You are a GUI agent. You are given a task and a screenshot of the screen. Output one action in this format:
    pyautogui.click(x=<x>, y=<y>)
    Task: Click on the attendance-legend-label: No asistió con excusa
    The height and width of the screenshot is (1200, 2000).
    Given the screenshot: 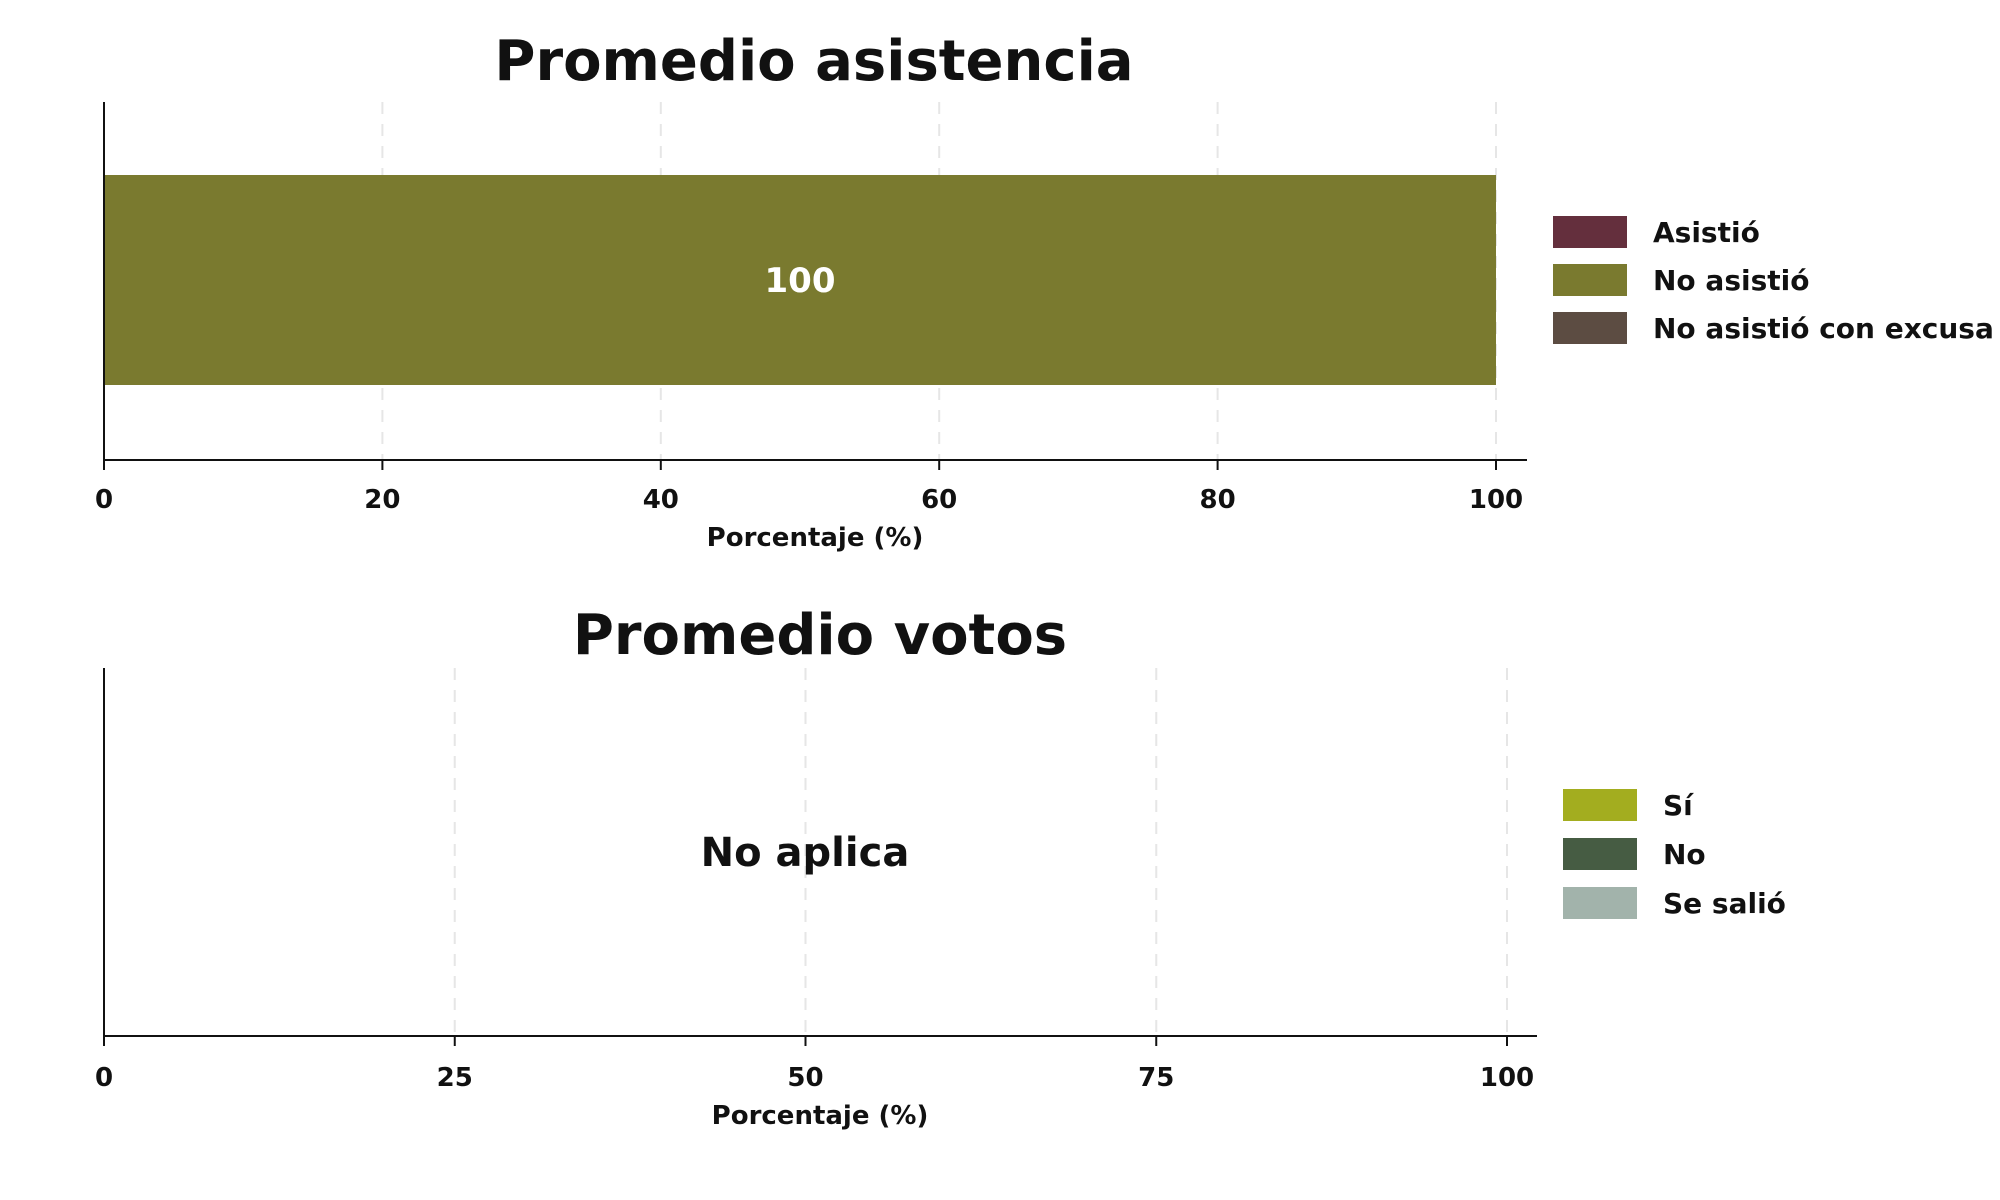 What is the action you would take?
    pyautogui.click(x=1823, y=328)
    